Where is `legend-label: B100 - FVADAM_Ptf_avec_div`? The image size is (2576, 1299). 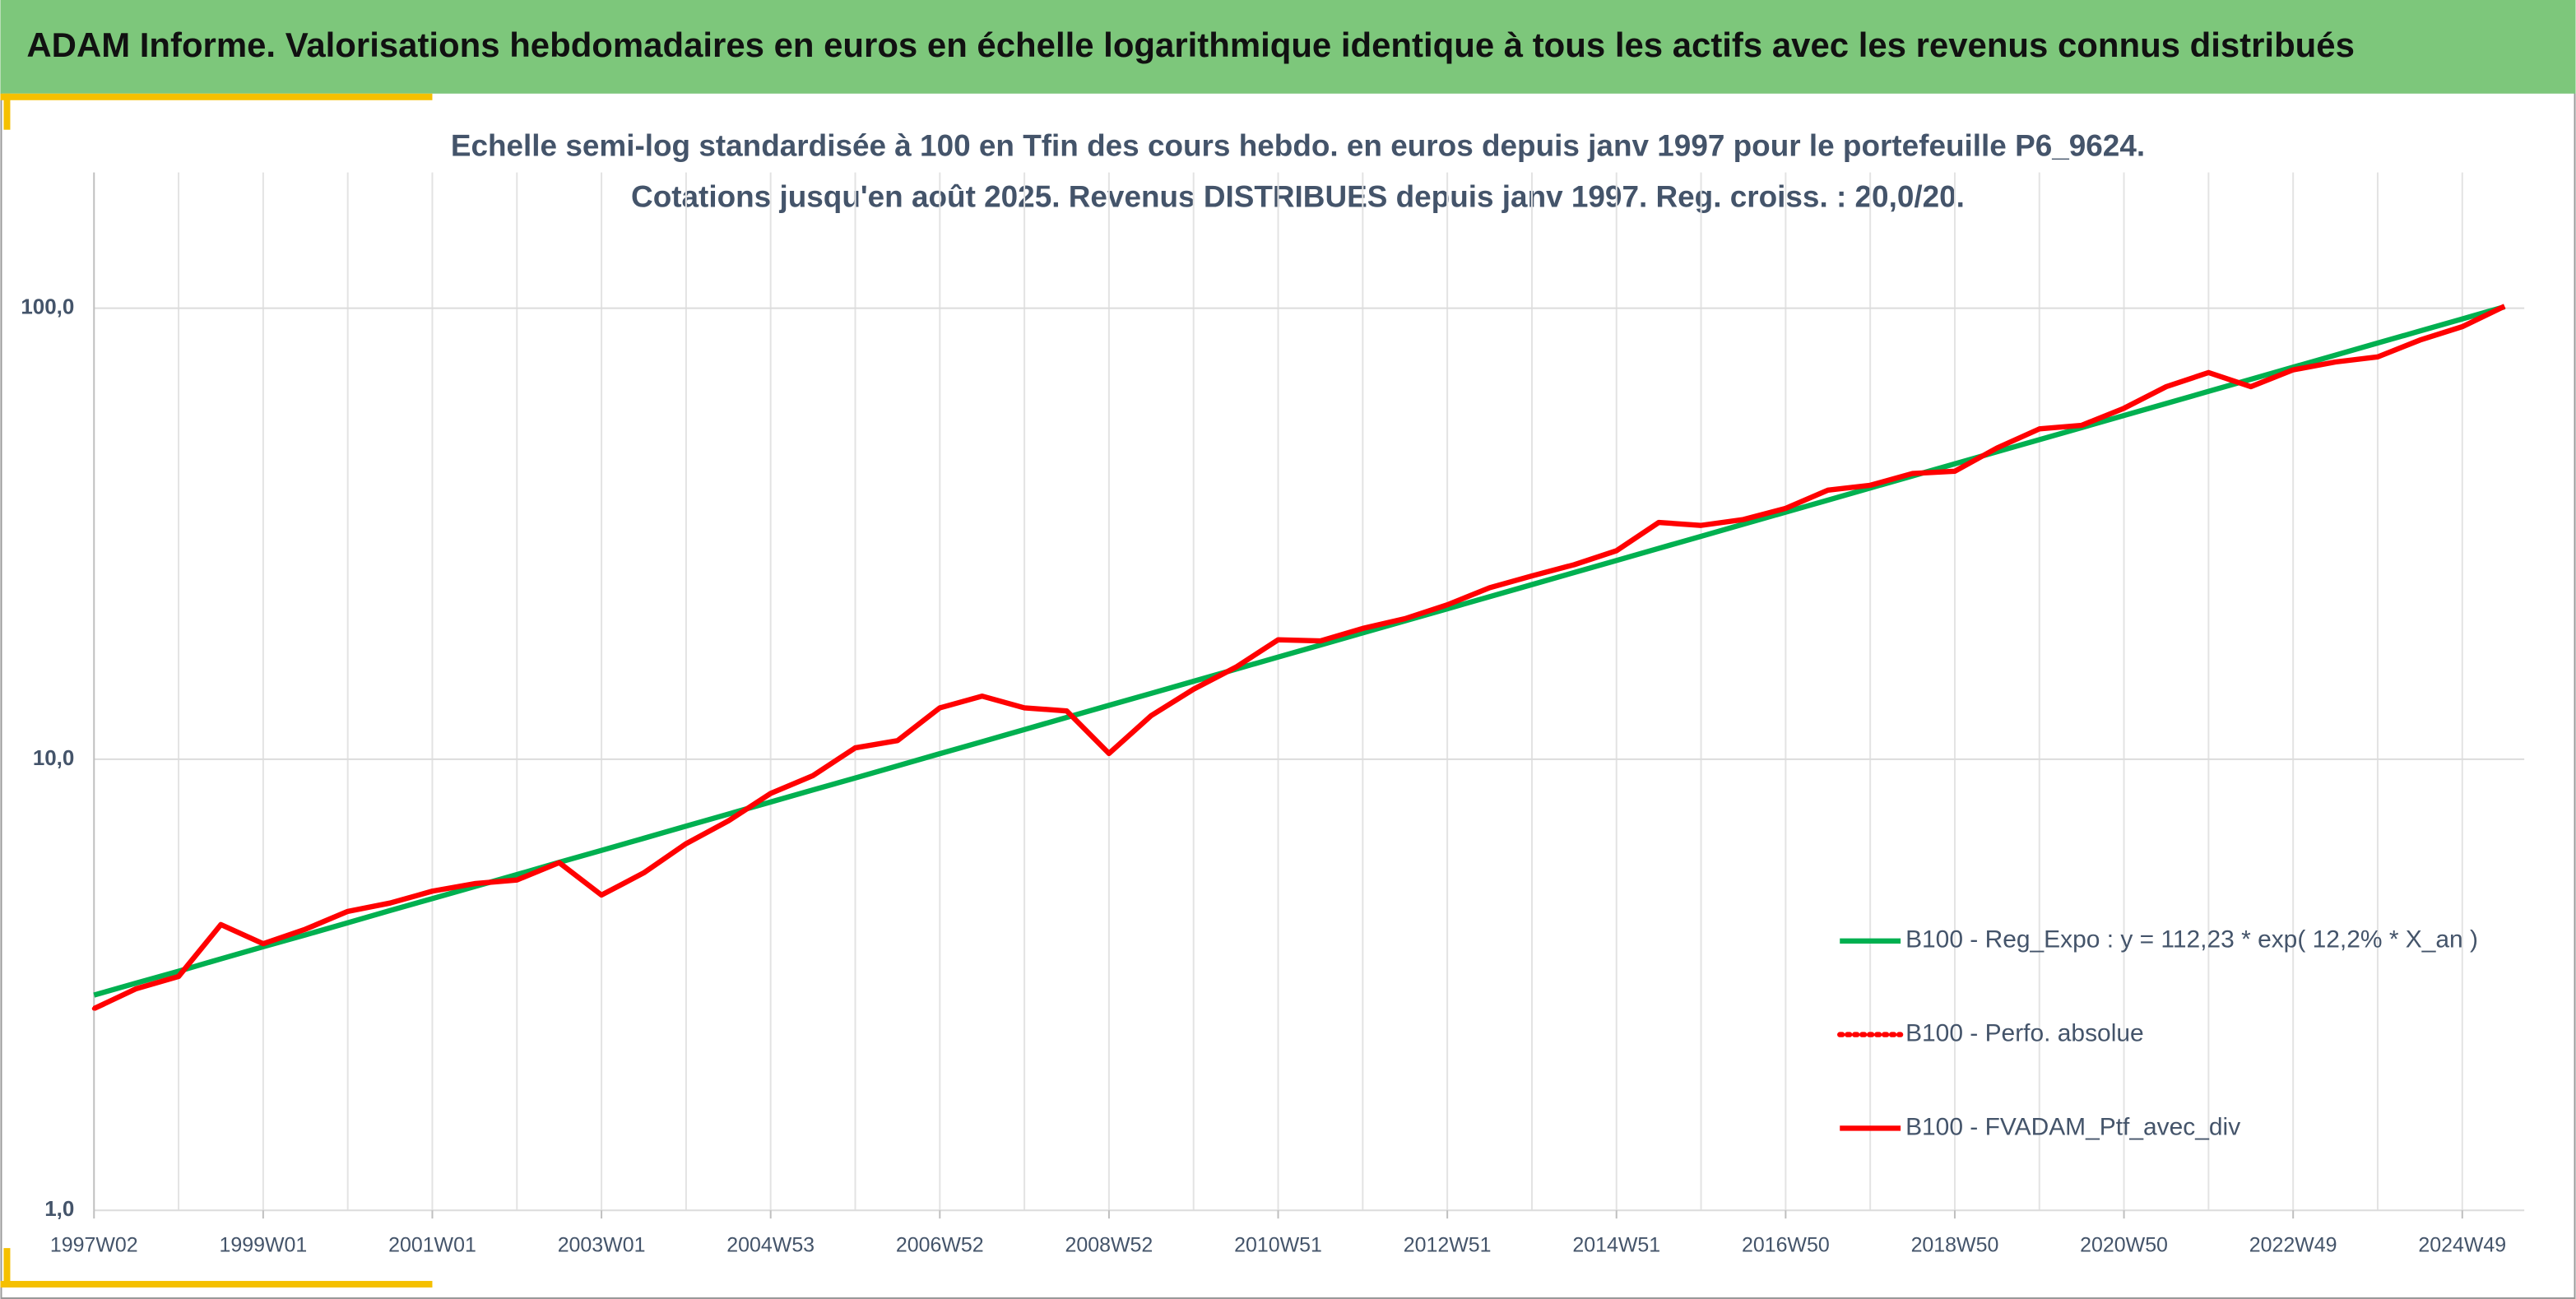
legend-label: B100 - FVADAM_Ptf_avec_div is located at coordinates (2072, 1126).